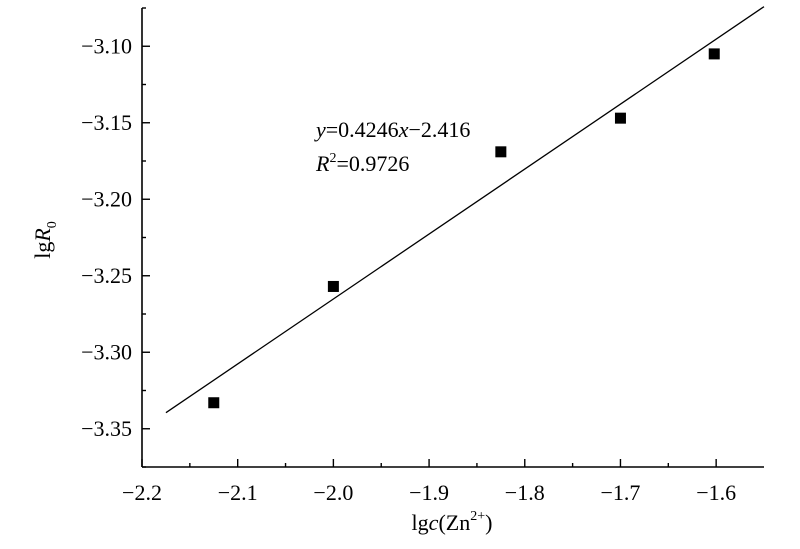 The image size is (800, 549). Describe the element at coordinates (106, 428) in the screenshot. I see `y-tick-label: −3.35` at that location.